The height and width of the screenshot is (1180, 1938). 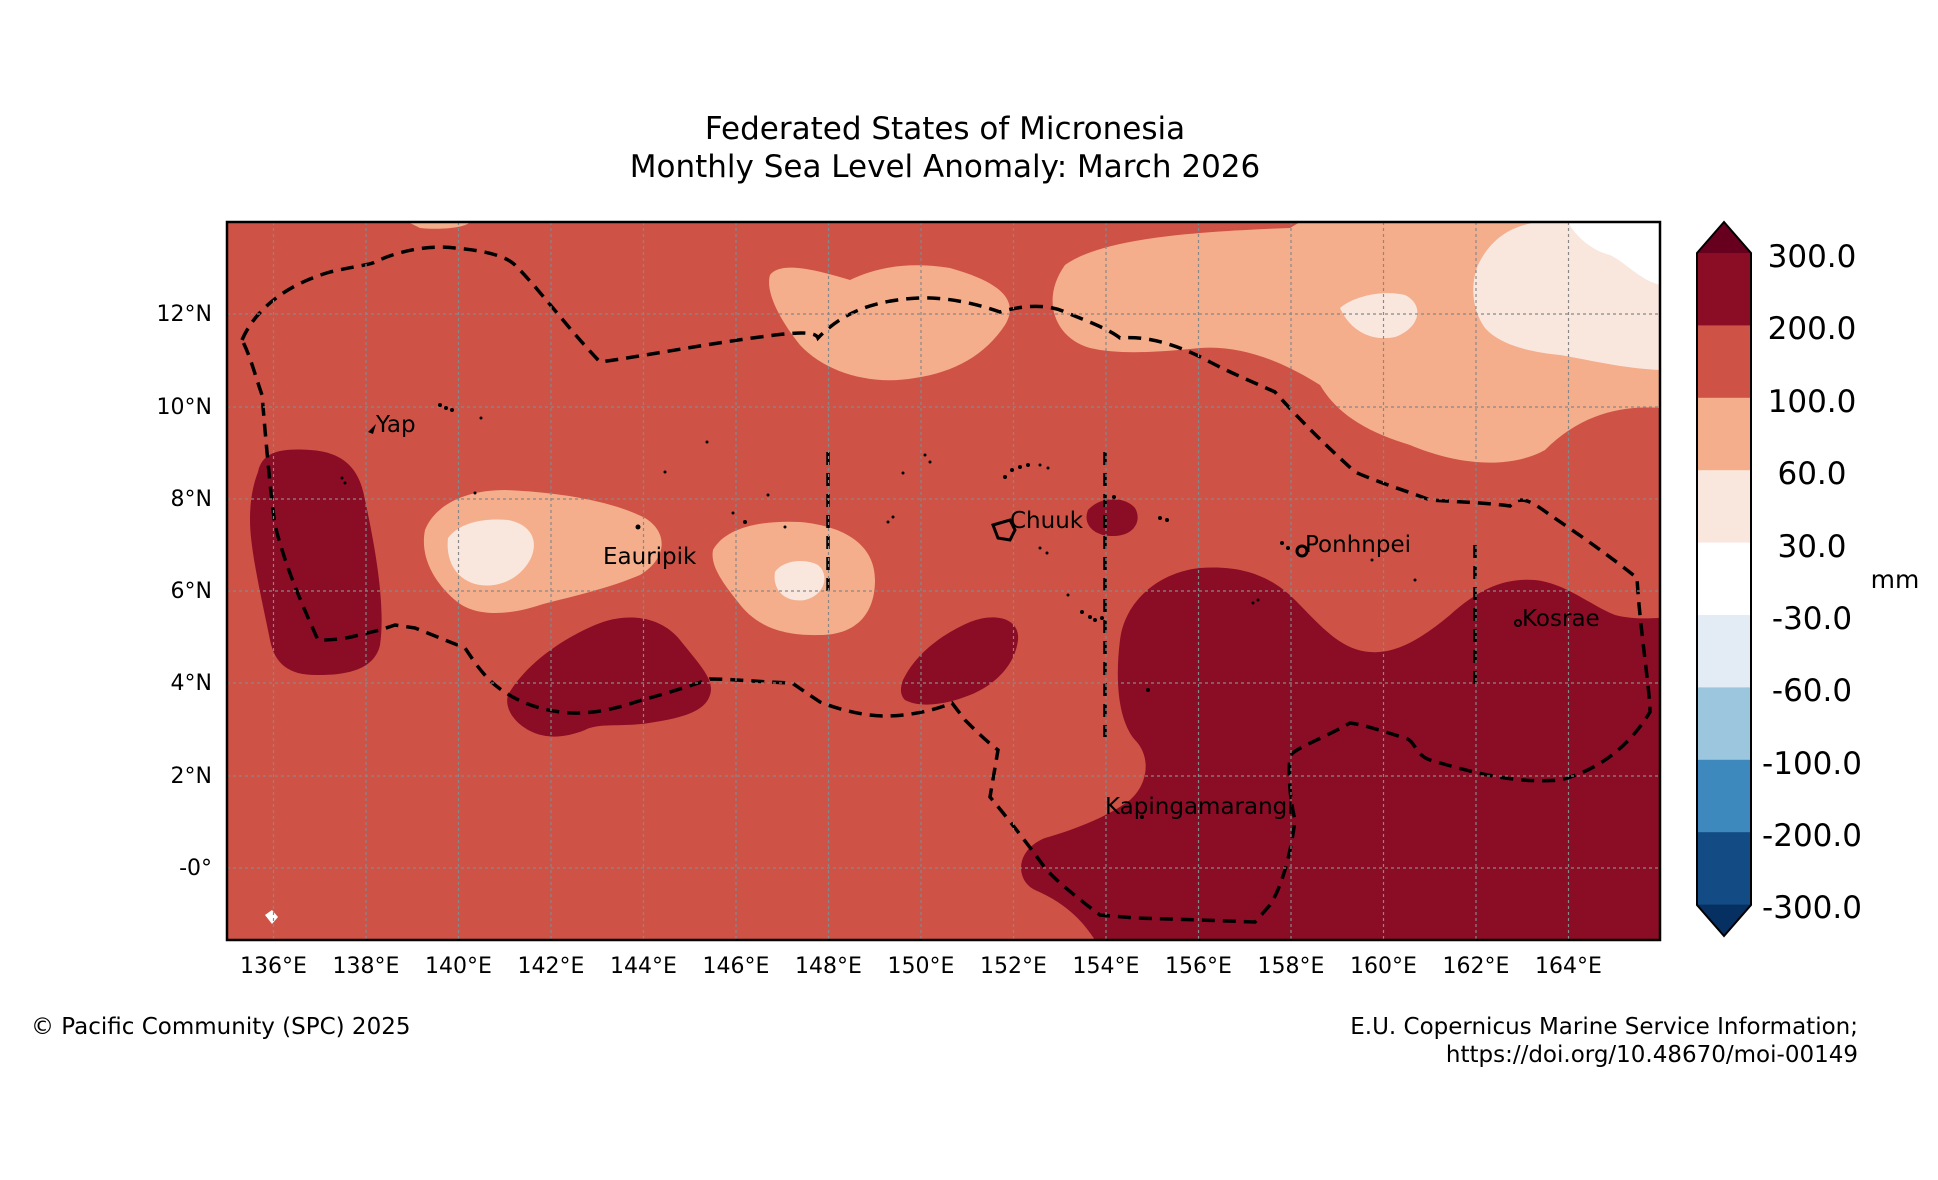 I want to click on lon-tick-144e: 144°E, so click(x=643, y=966).